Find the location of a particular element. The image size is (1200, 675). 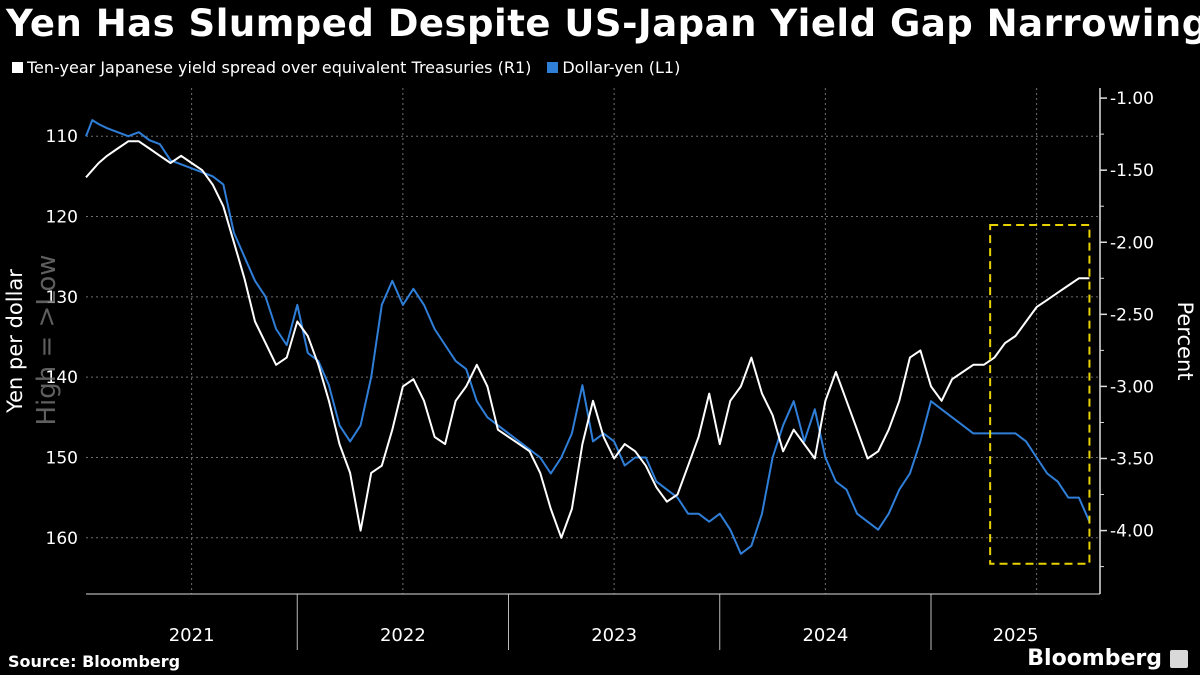

legend-swatch-spread is located at coordinates (17, 67).